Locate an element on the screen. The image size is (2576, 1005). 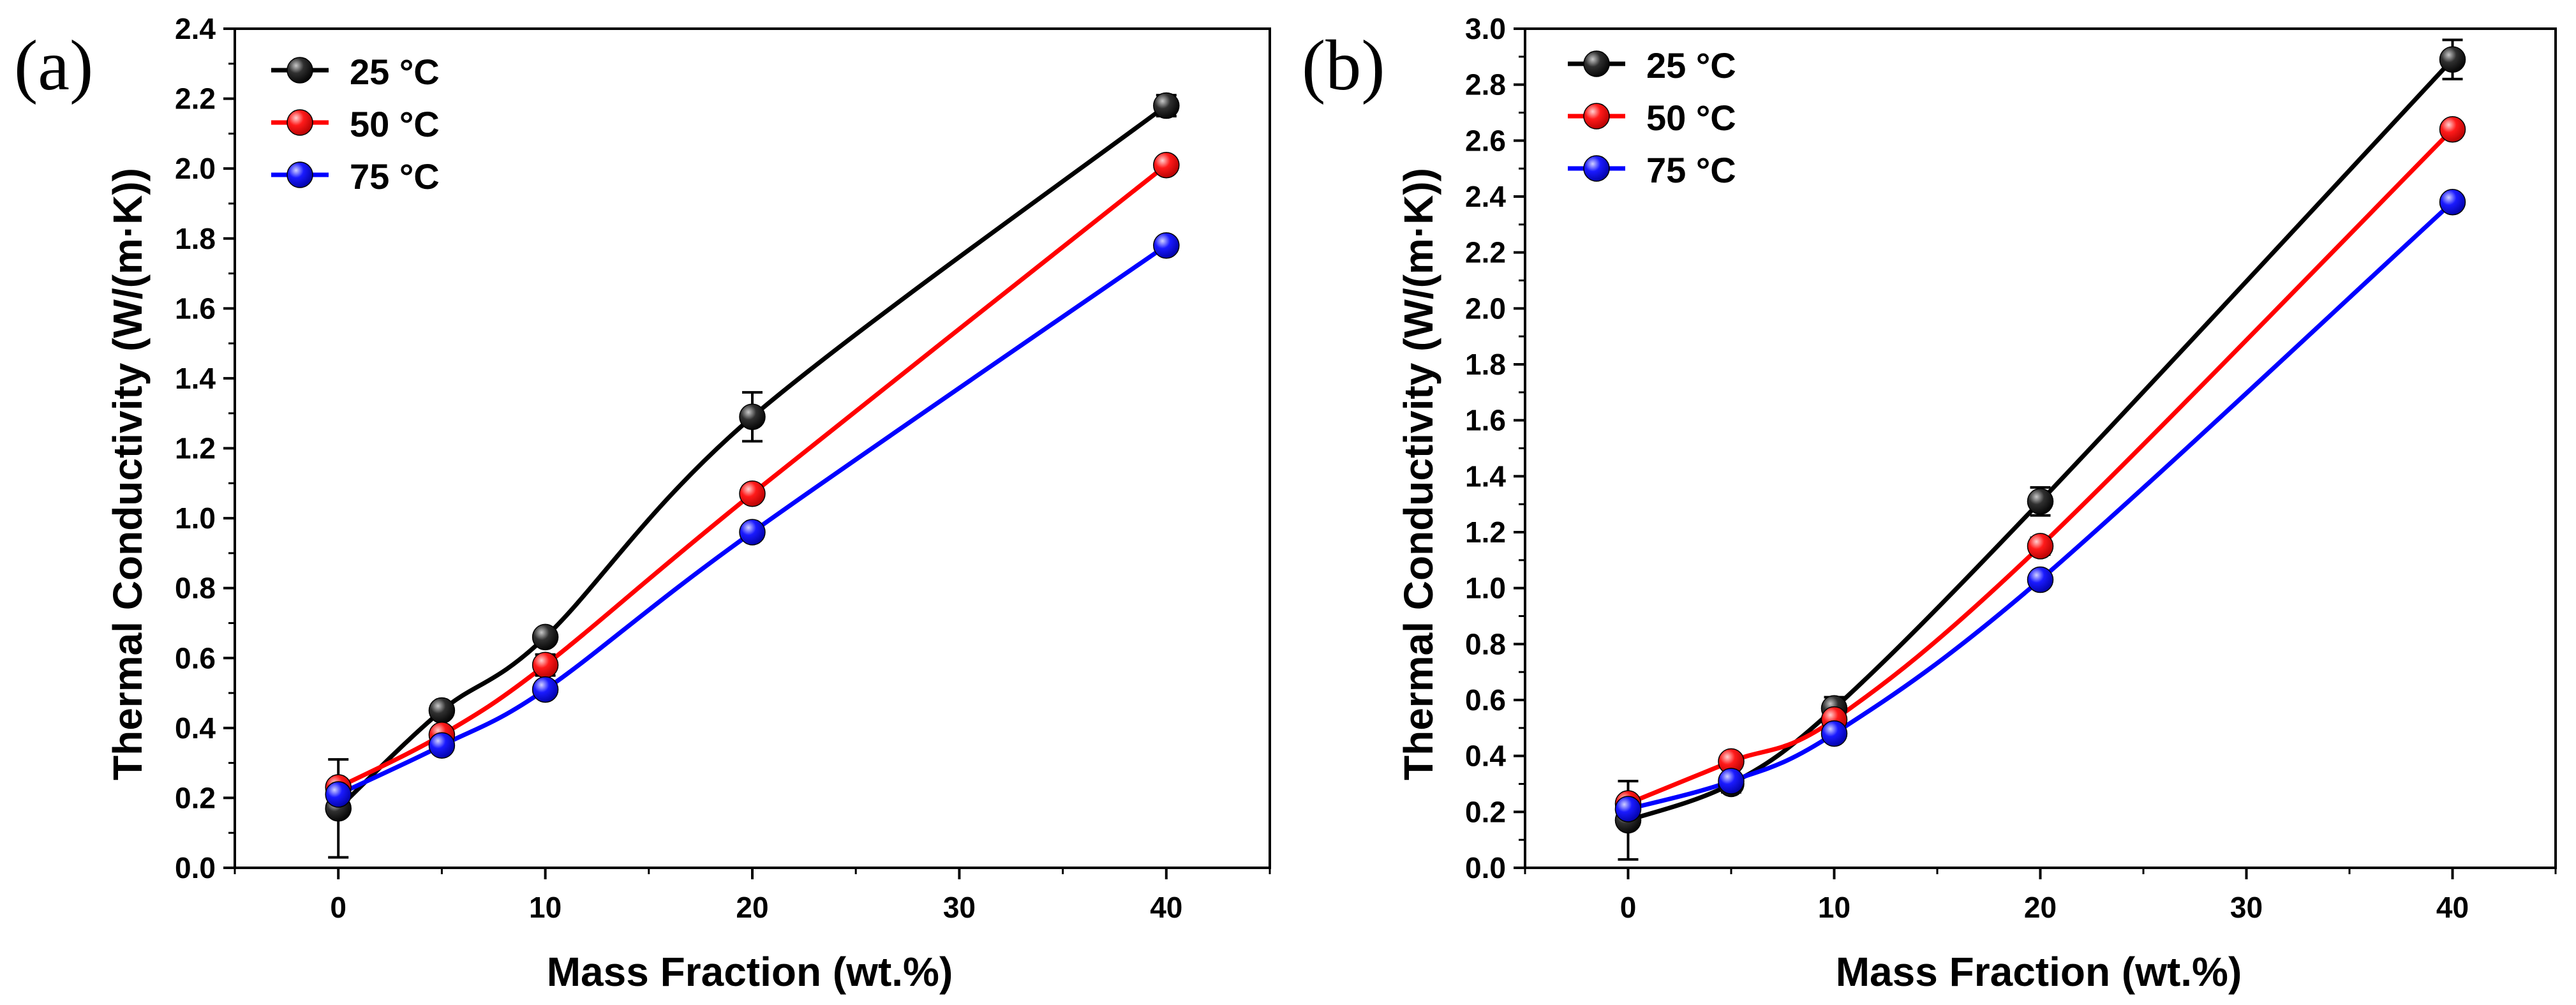
x-tick-labels-b: 0 10 20 30 40 is located at coordinates (2040, 896).